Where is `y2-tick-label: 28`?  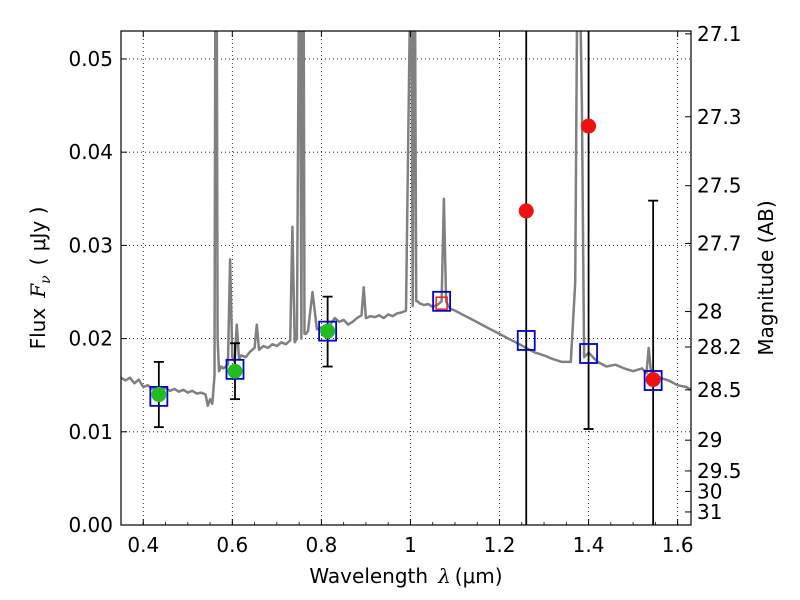
y2-tick-label: 28 is located at coordinates (709, 312).